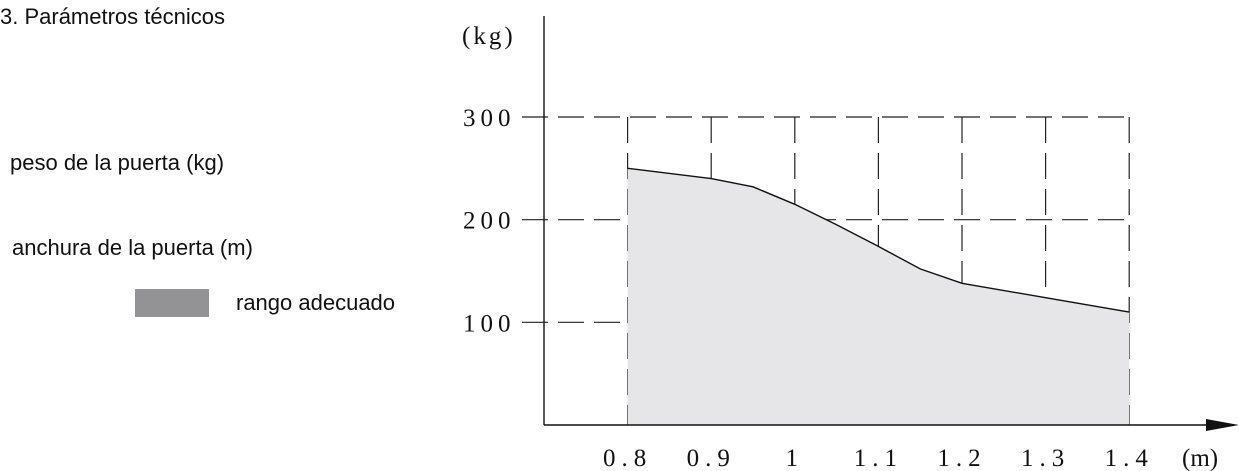 This screenshot has width=1239, height=471. What do you see at coordinates (1200, 458) in the screenshot?
I see `x-axis-unit: (m)` at bounding box center [1200, 458].